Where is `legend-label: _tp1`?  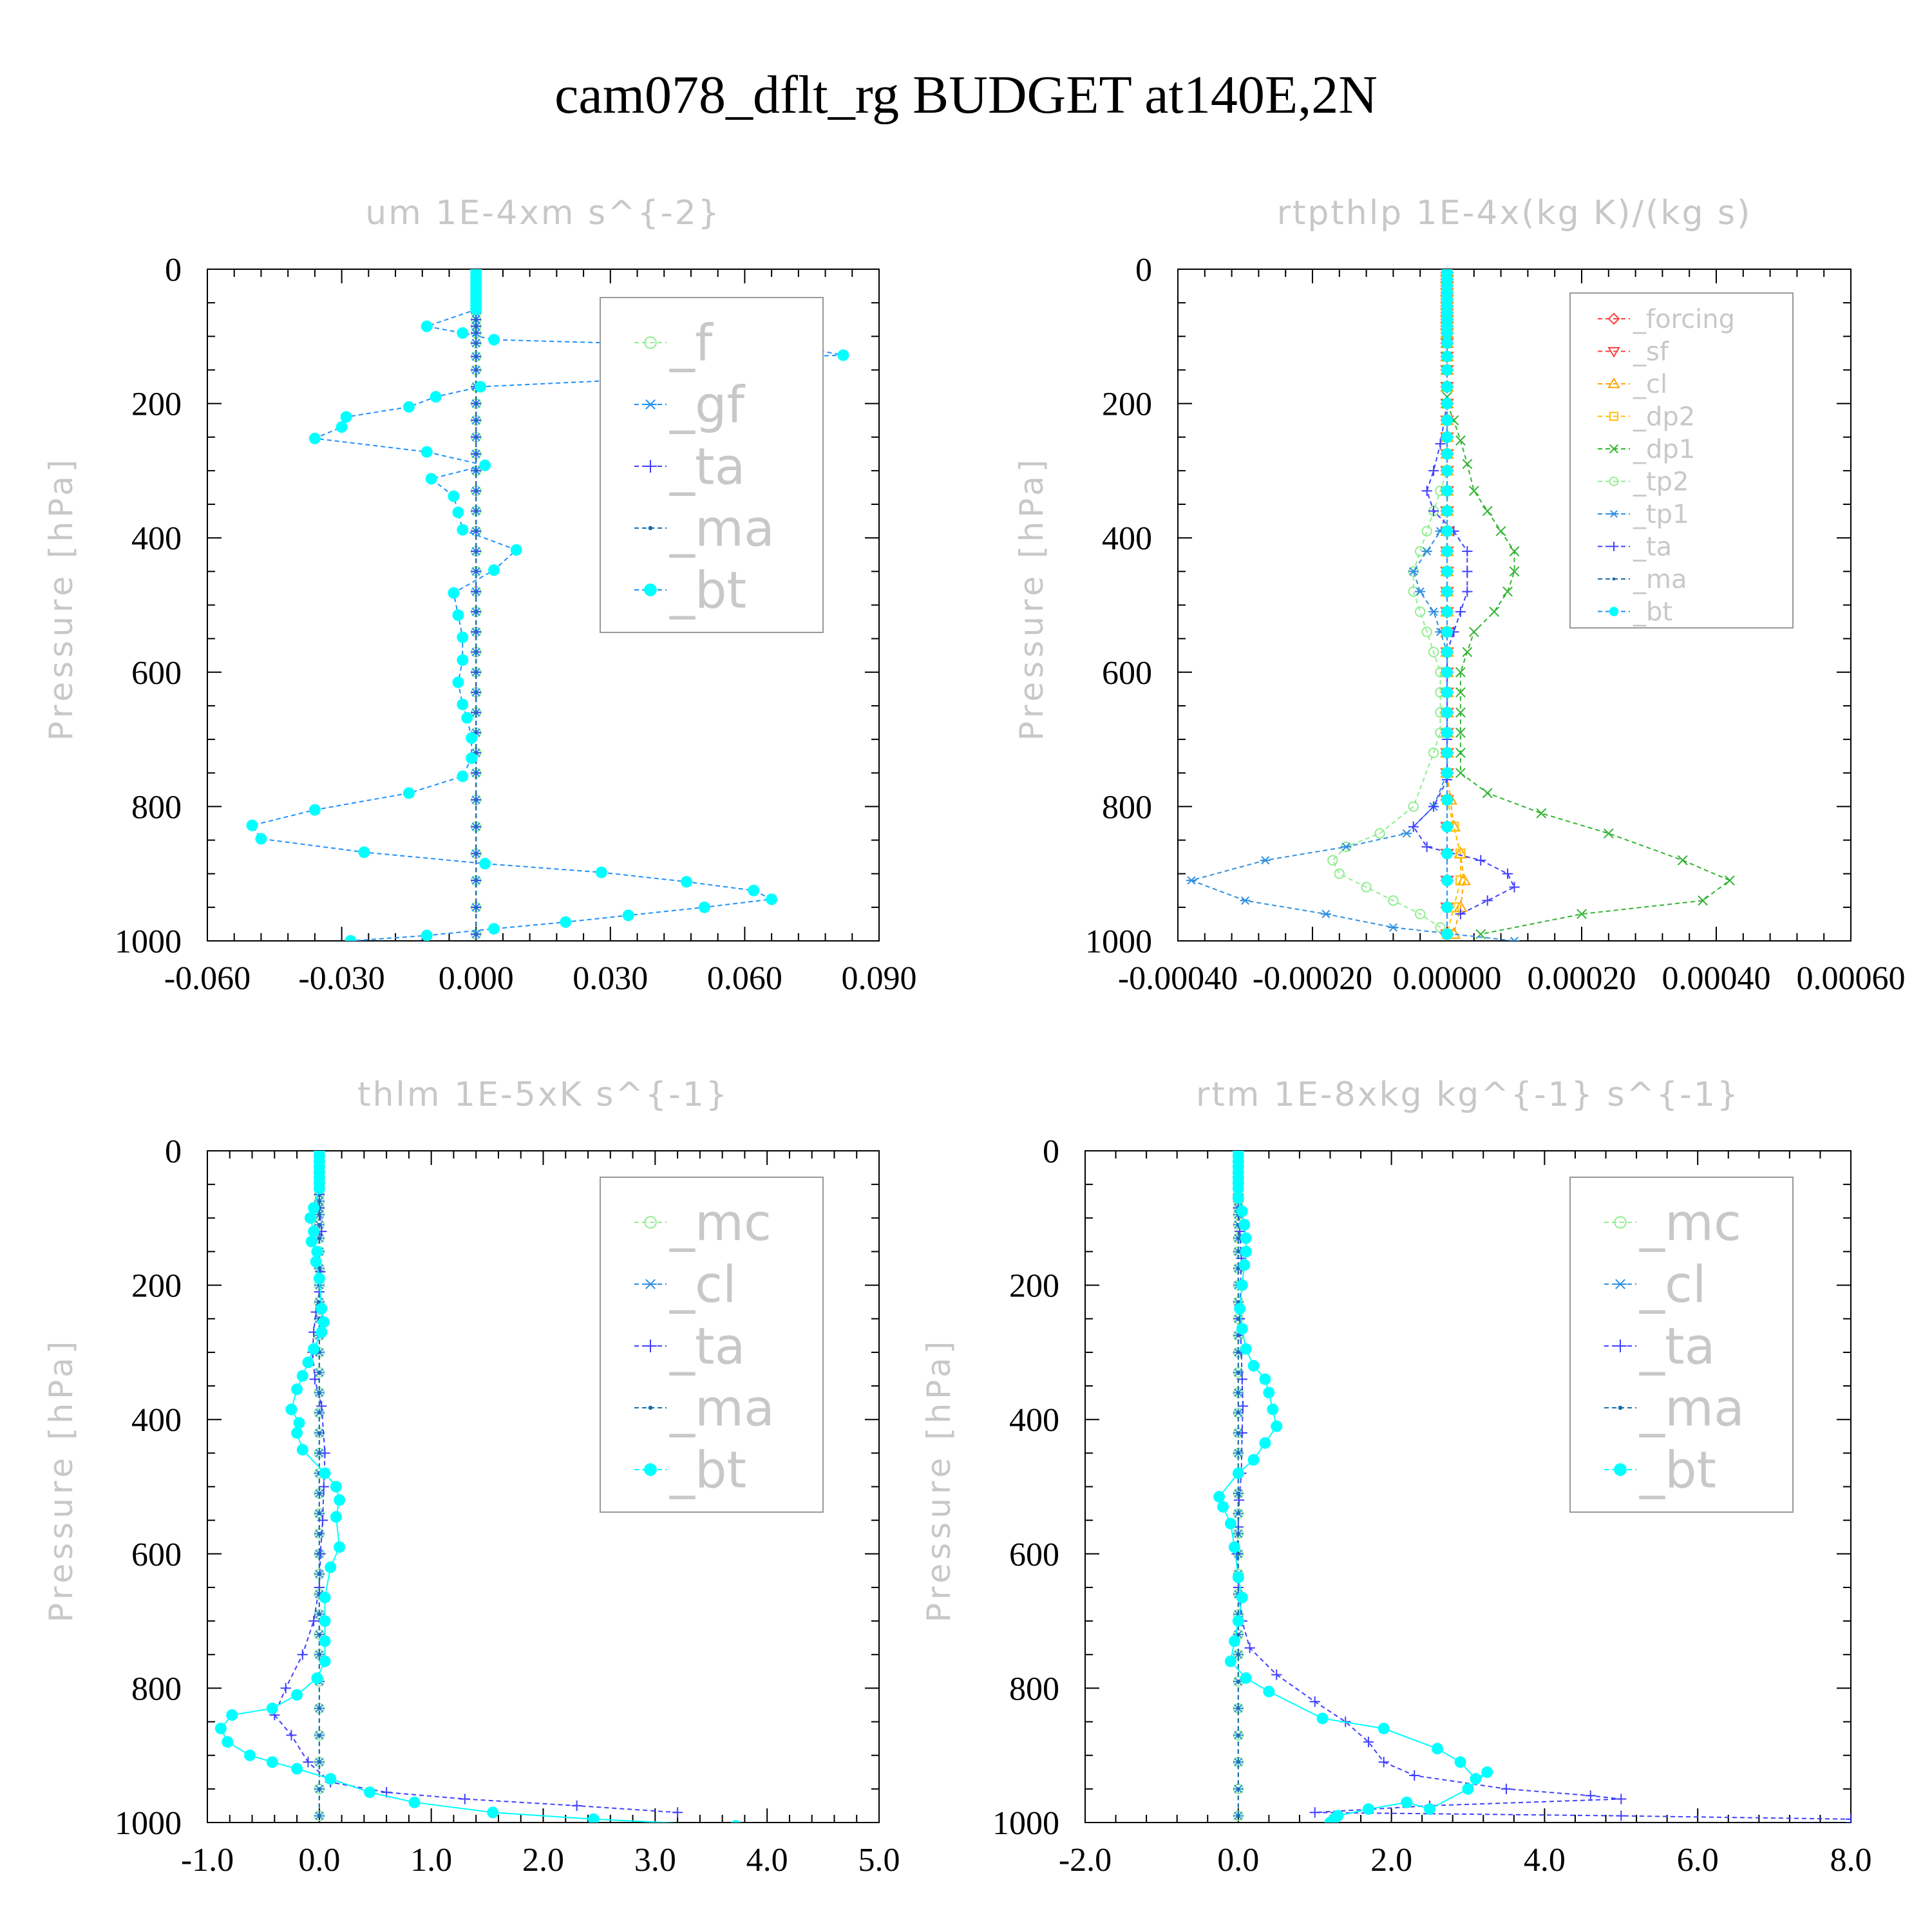
legend-label: _tp1 is located at coordinates (1661, 514).